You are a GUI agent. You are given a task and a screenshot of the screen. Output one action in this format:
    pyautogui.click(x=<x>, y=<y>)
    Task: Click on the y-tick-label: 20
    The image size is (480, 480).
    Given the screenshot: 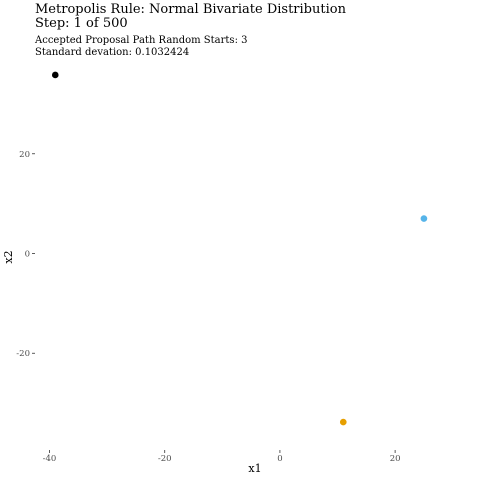 What is the action you would take?
    pyautogui.click(x=24, y=155)
    